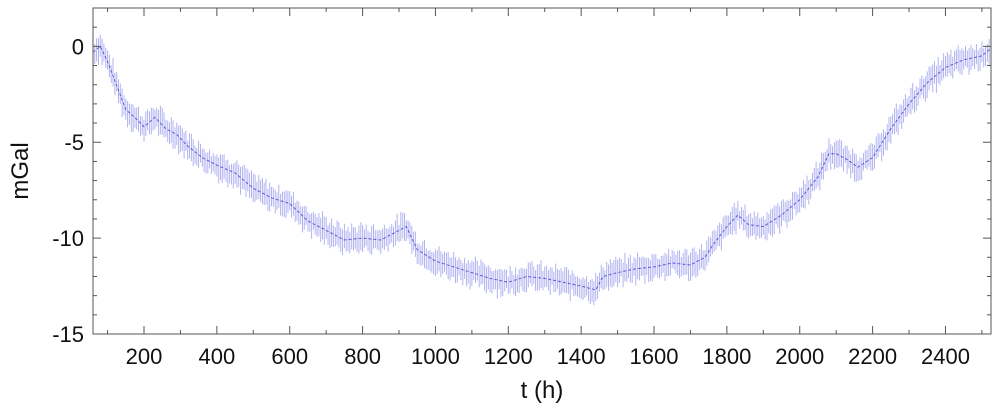 The height and width of the screenshot is (410, 1000). What do you see at coordinates (508, 356) in the screenshot?
I see `x-tick-label: 1200` at bounding box center [508, 356].